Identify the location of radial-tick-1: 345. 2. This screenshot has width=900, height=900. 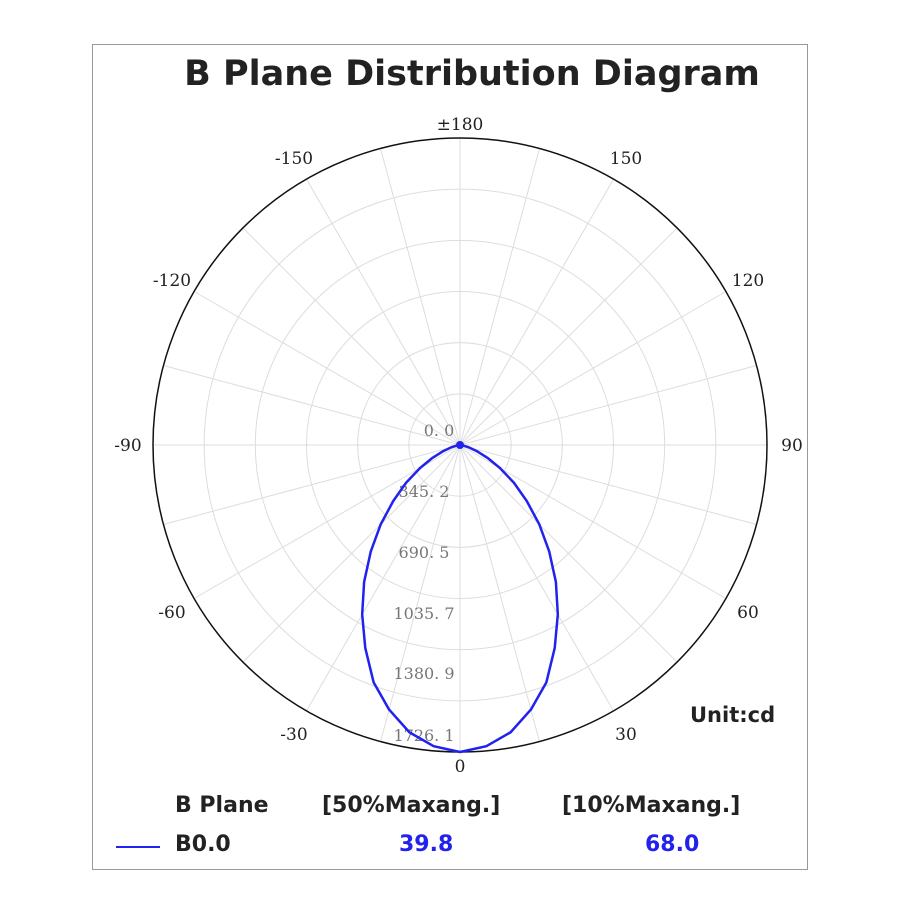
(424, 491).